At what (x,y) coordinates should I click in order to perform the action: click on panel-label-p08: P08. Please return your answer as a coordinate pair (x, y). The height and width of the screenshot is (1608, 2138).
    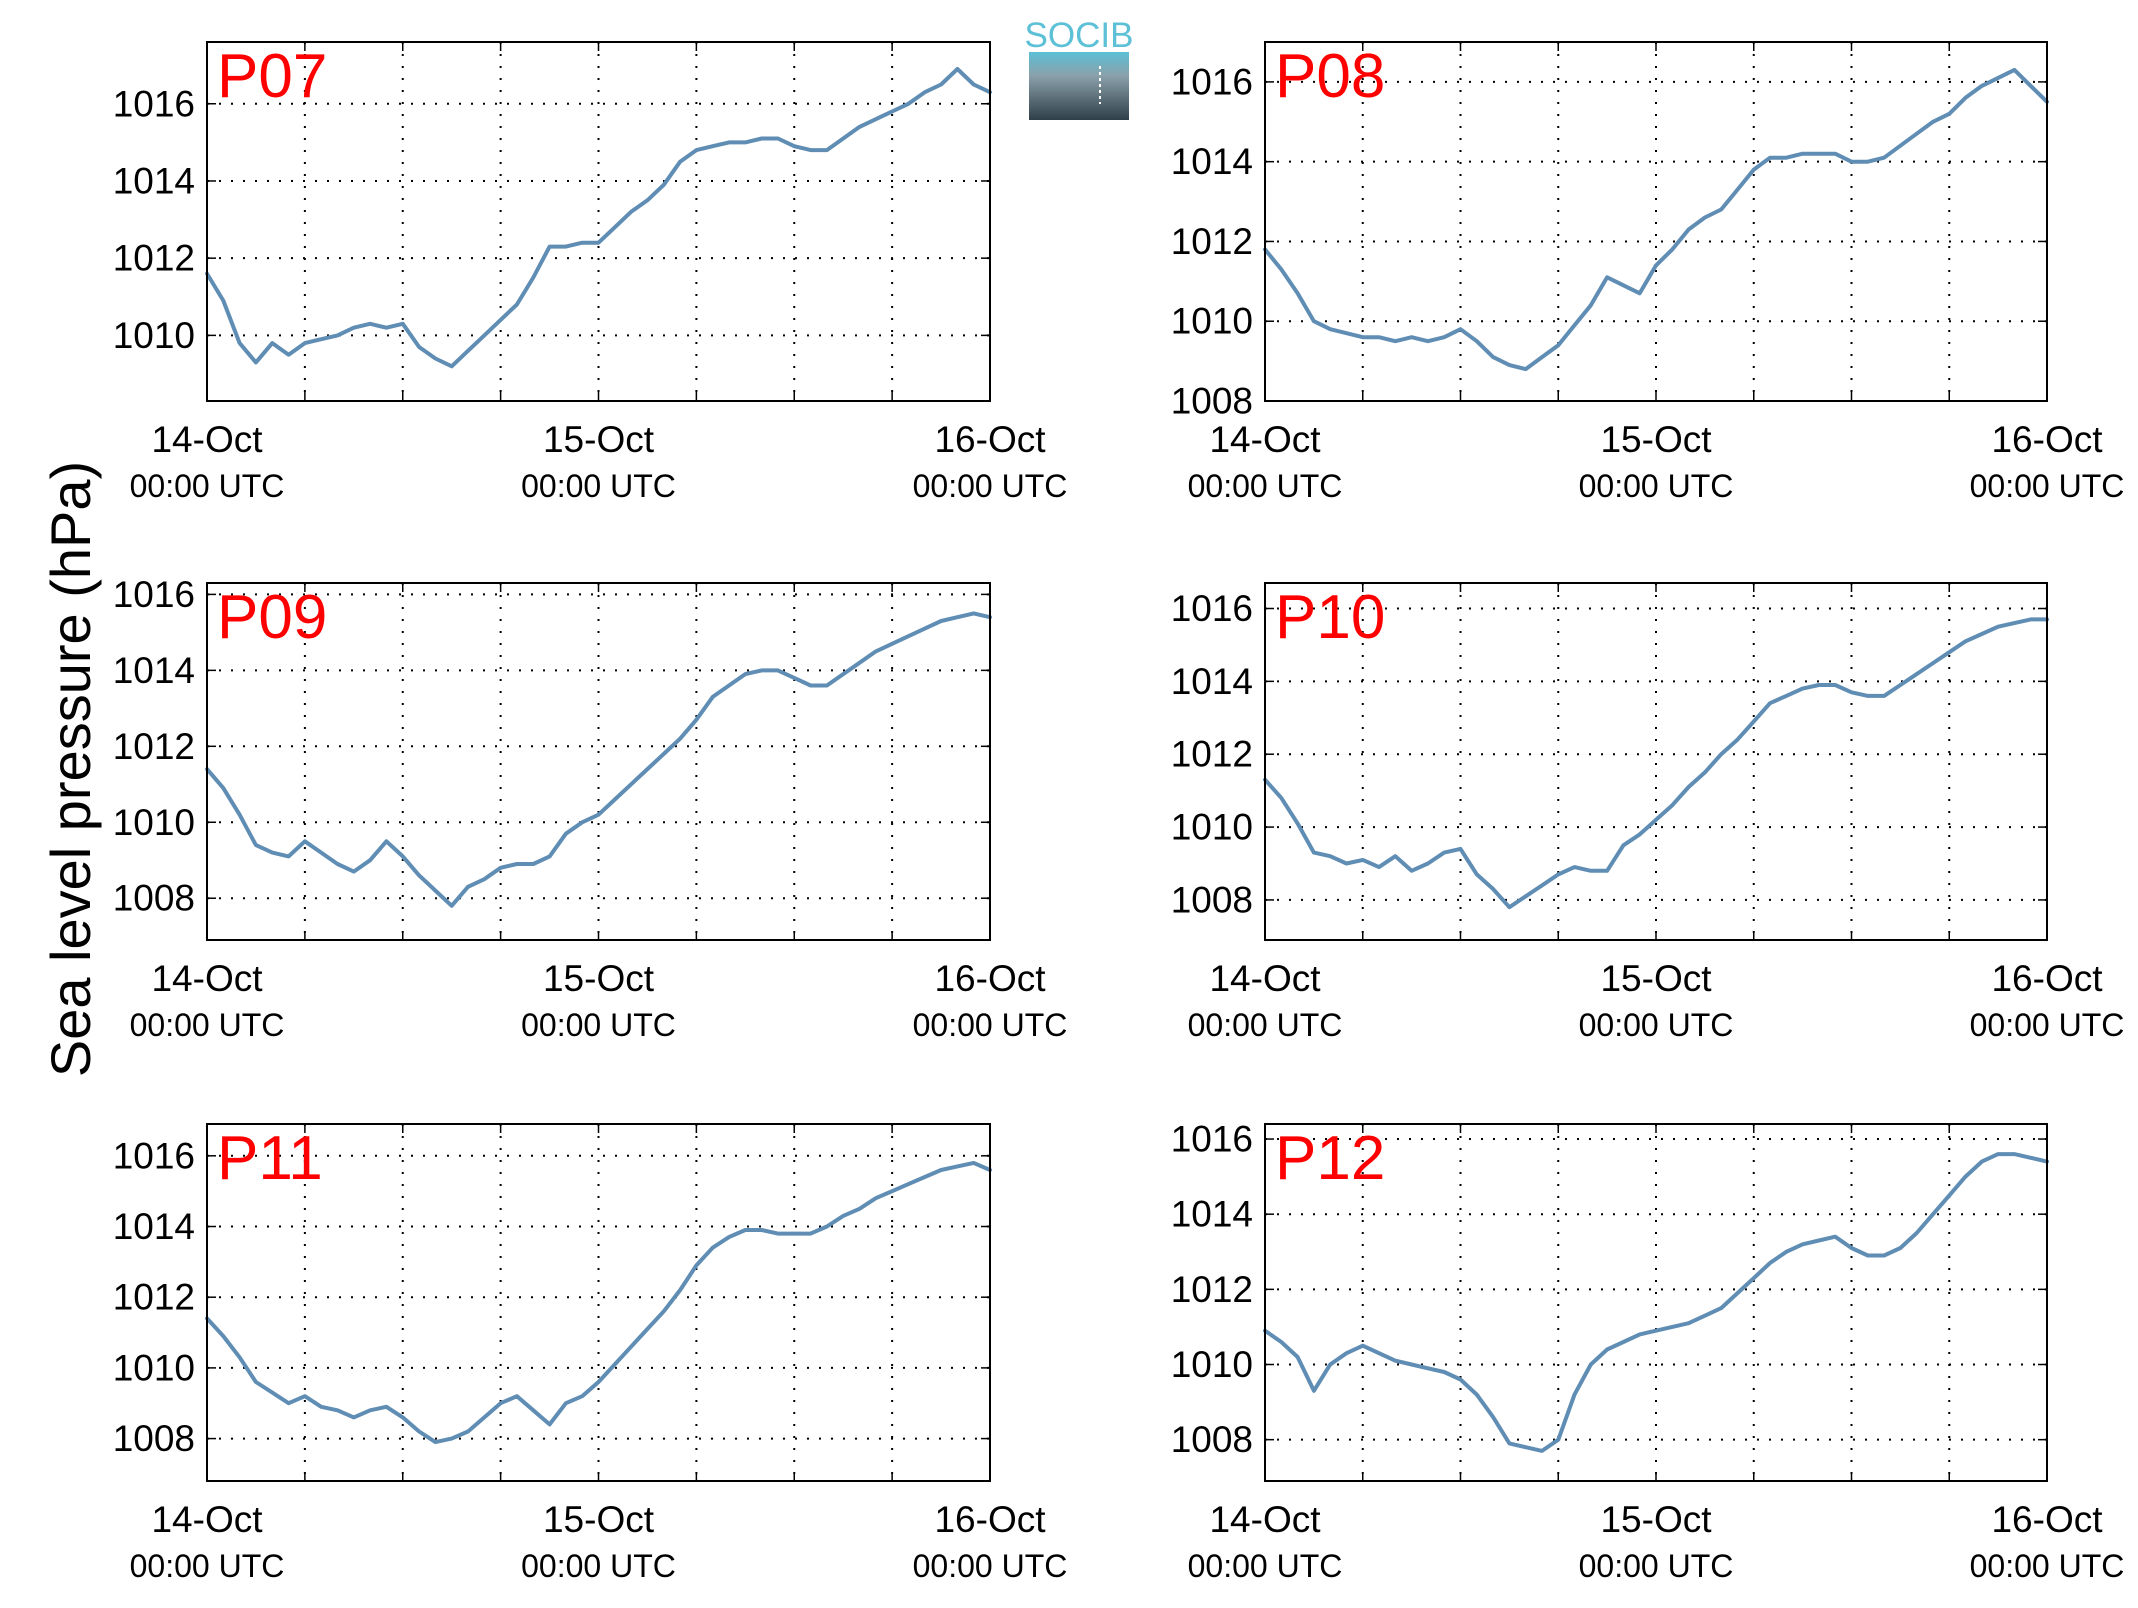
    Looking at the image, I should click on (1330, 76).